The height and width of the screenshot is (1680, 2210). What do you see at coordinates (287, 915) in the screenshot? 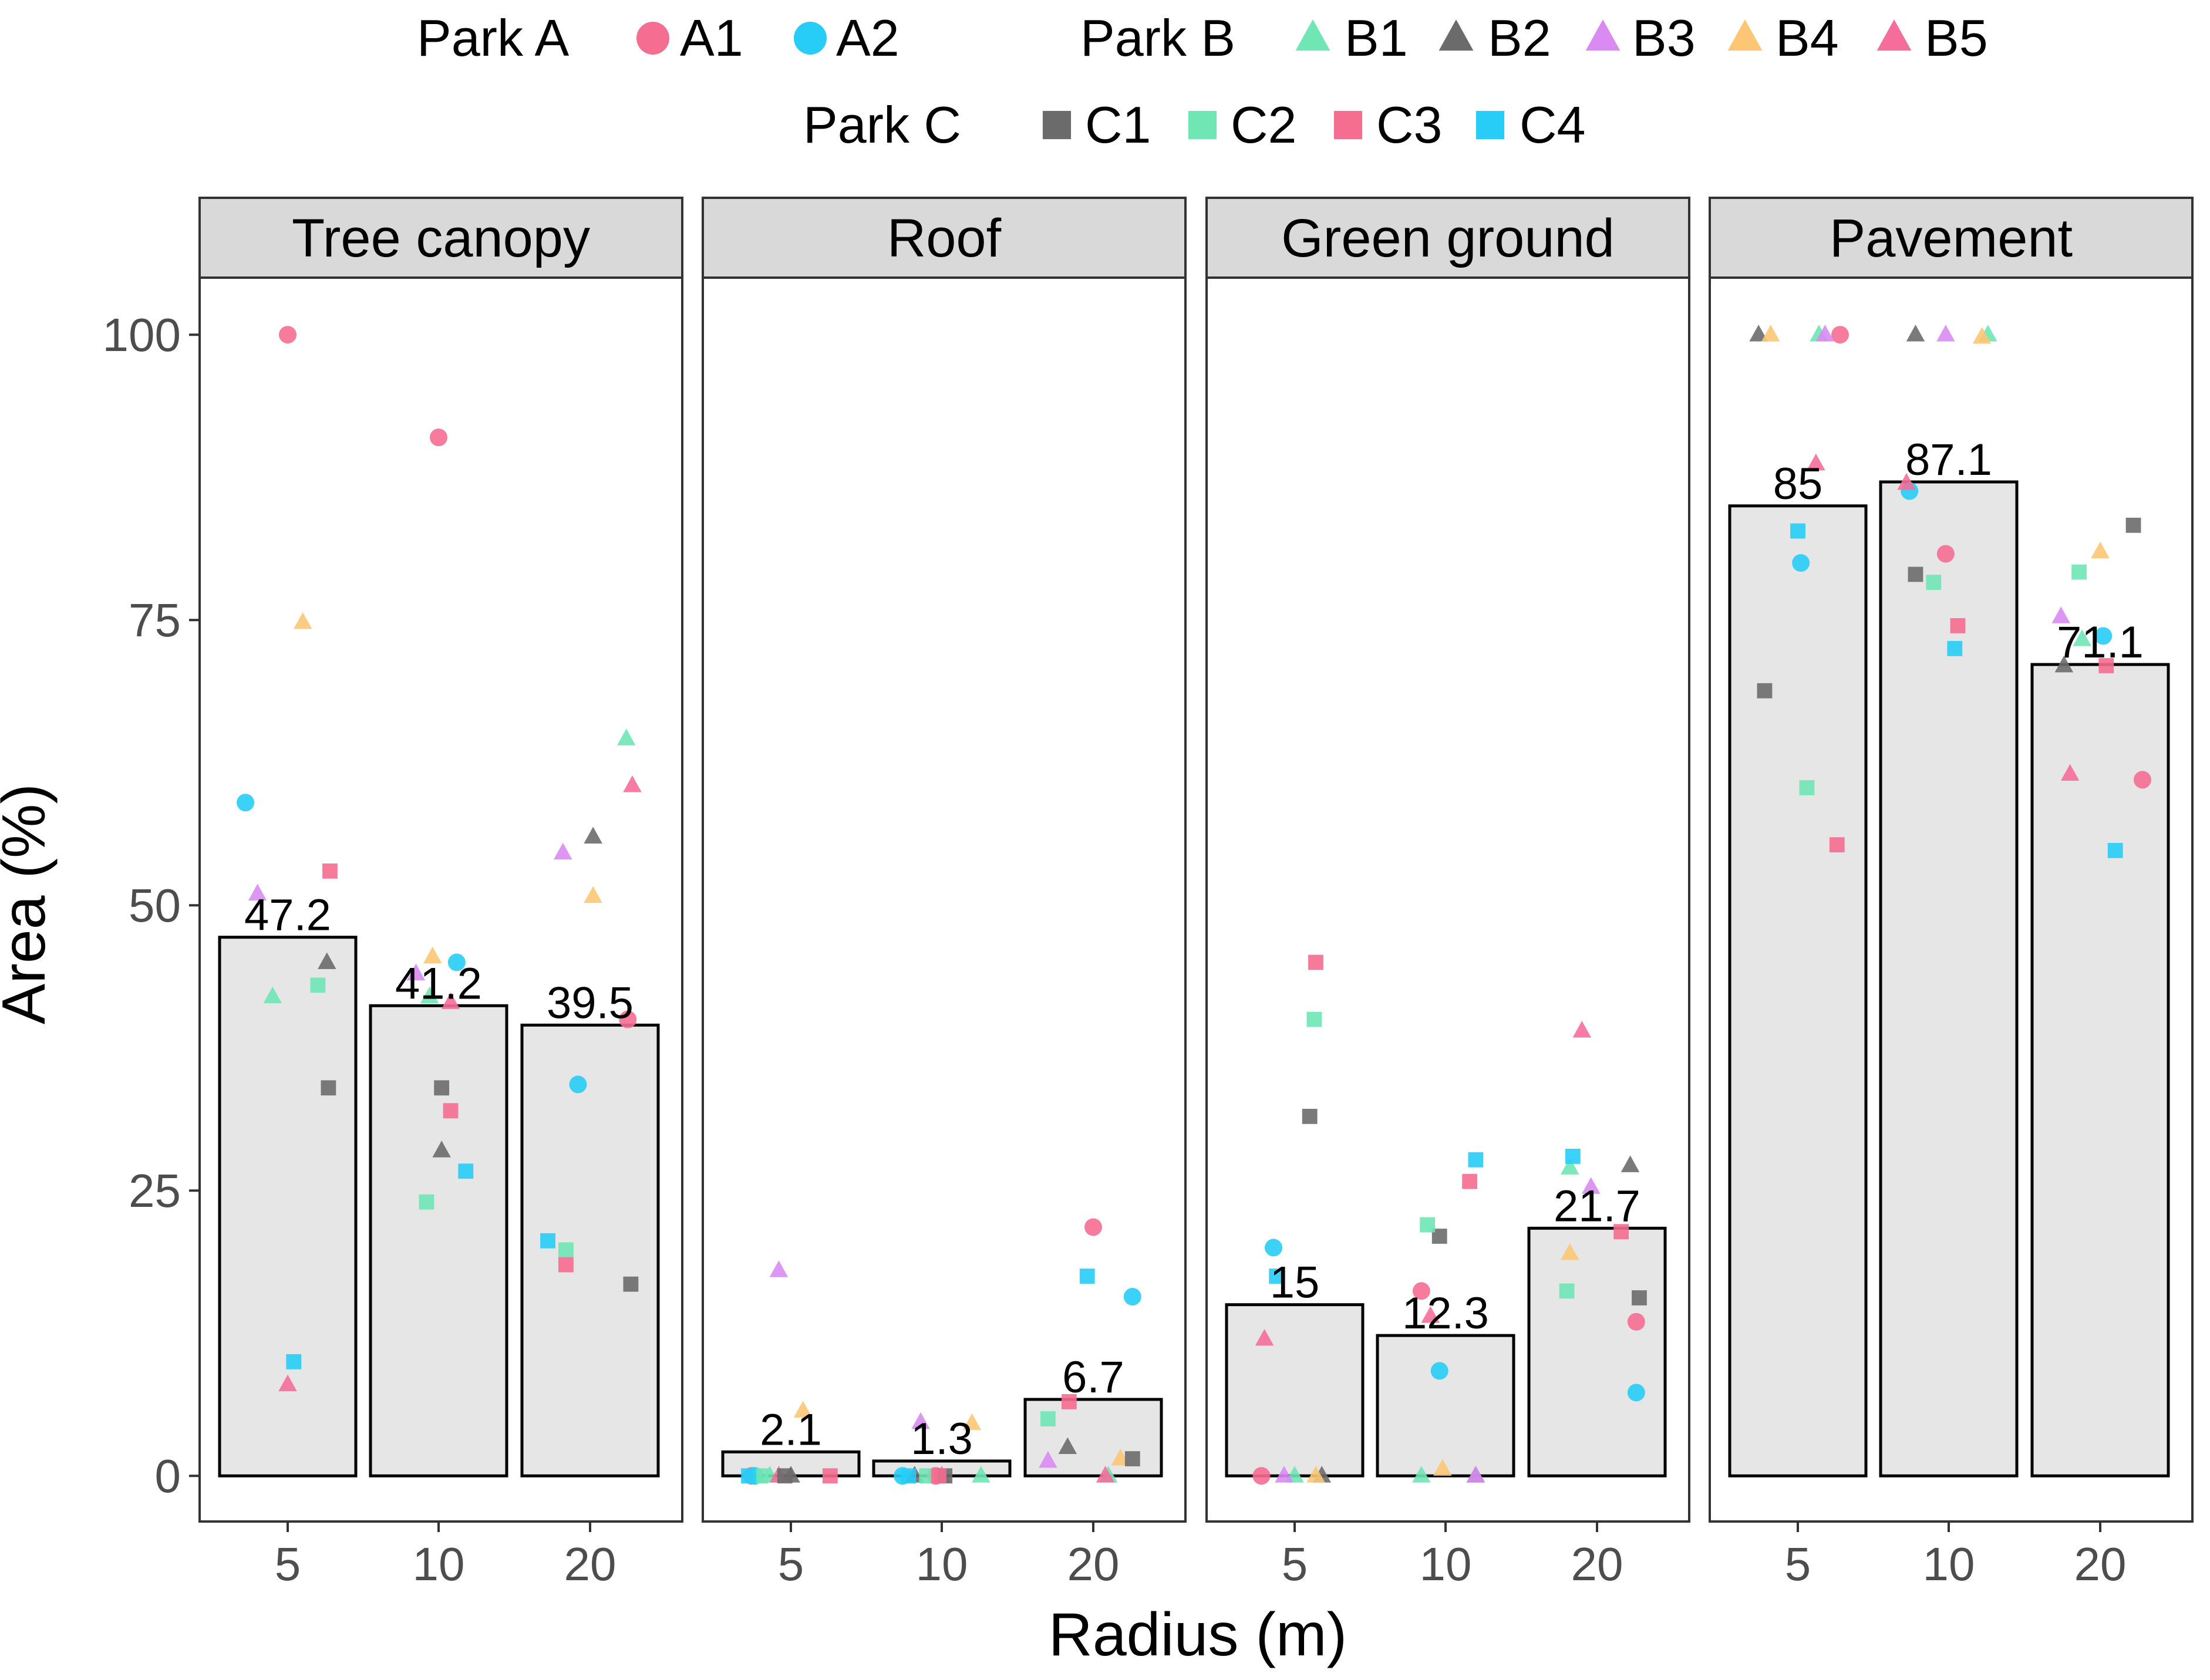
I see `bar-value-label: 47.2` at bounding box center [287, 915].